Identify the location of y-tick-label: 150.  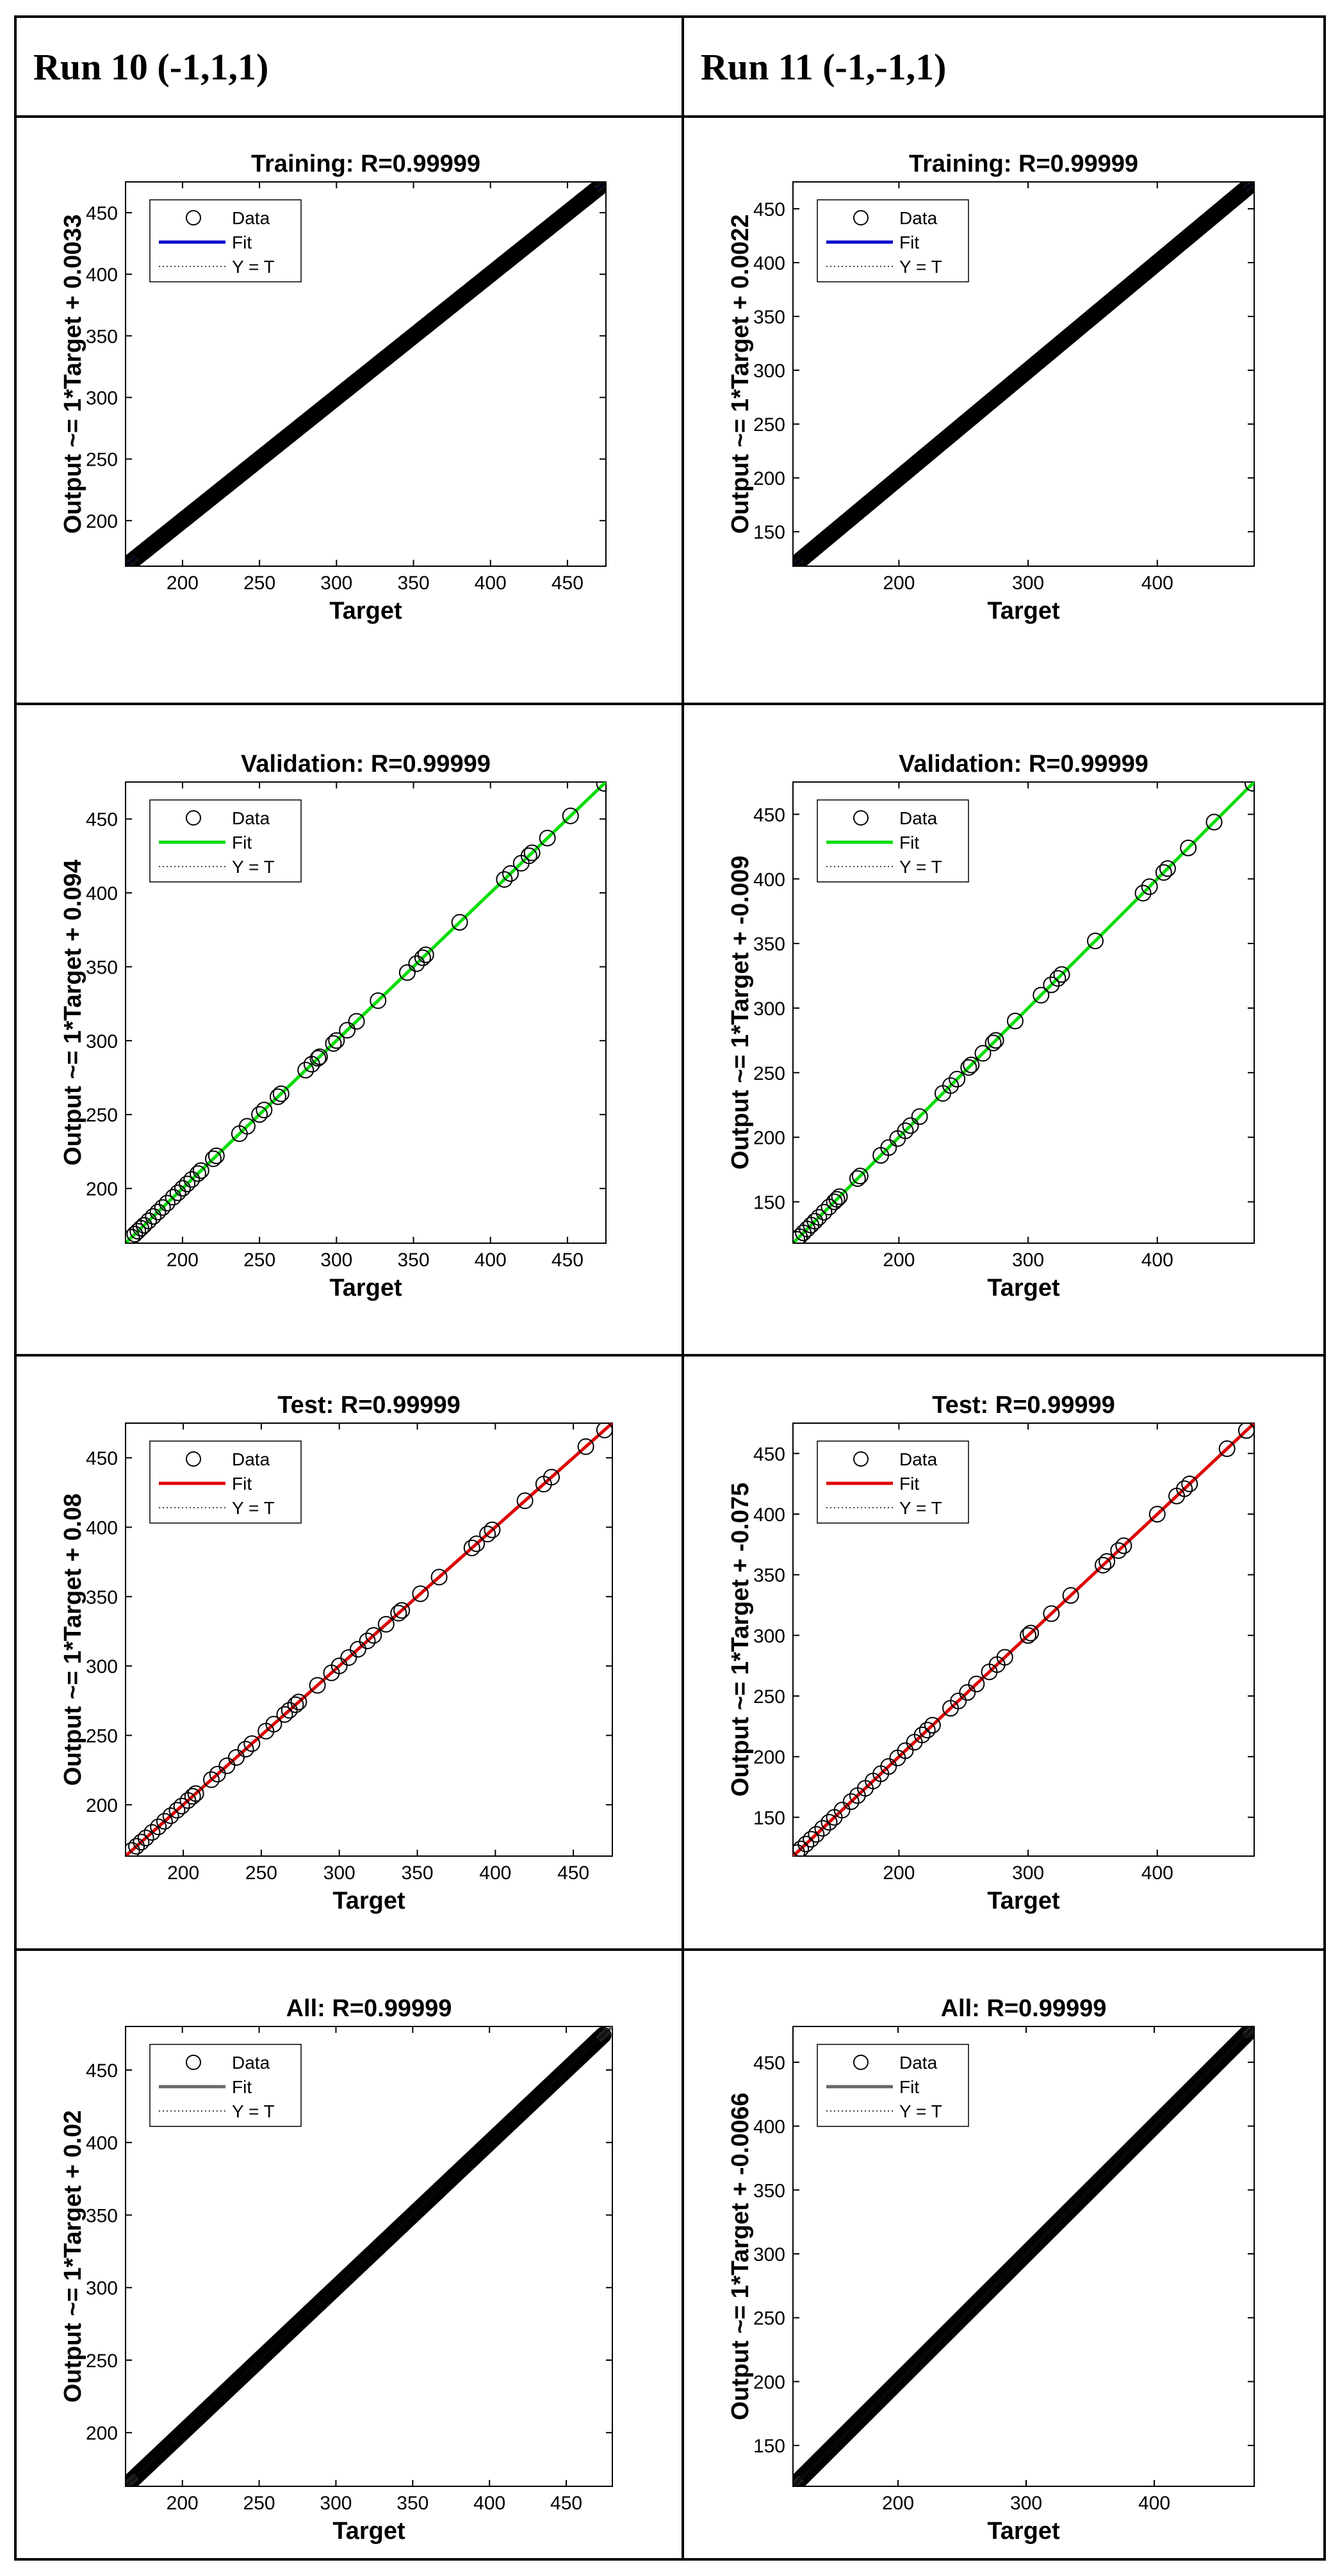
(769, 1818).